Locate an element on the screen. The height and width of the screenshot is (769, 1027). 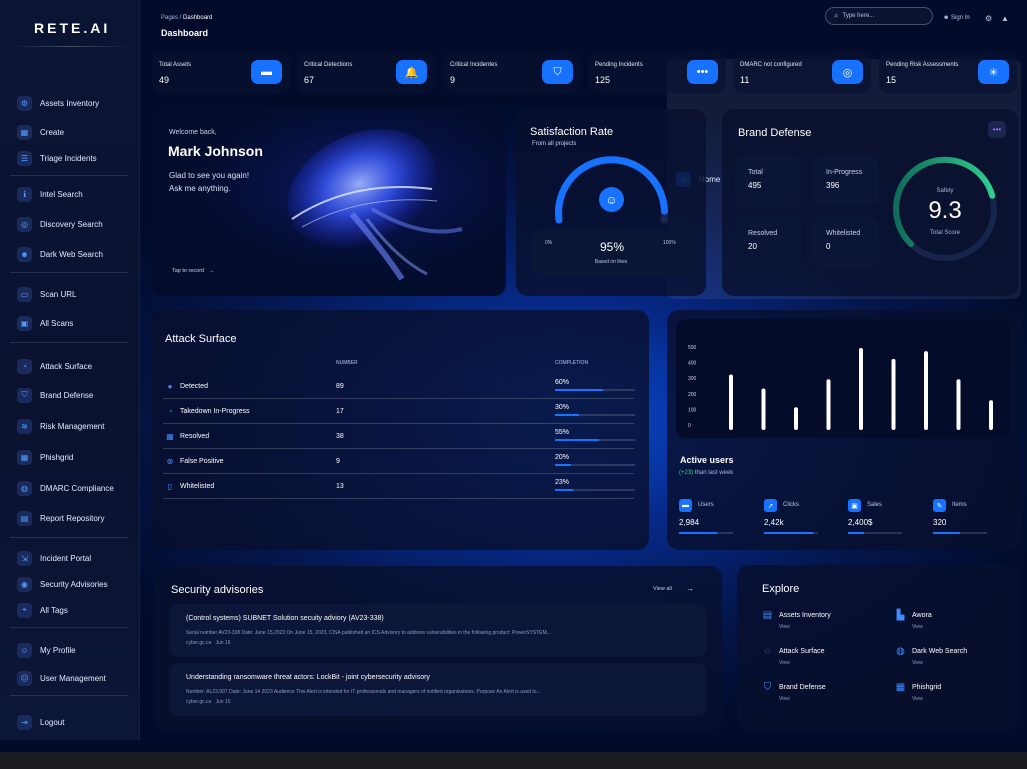
logo: RETE.AI is located at coordinates (72, 28).